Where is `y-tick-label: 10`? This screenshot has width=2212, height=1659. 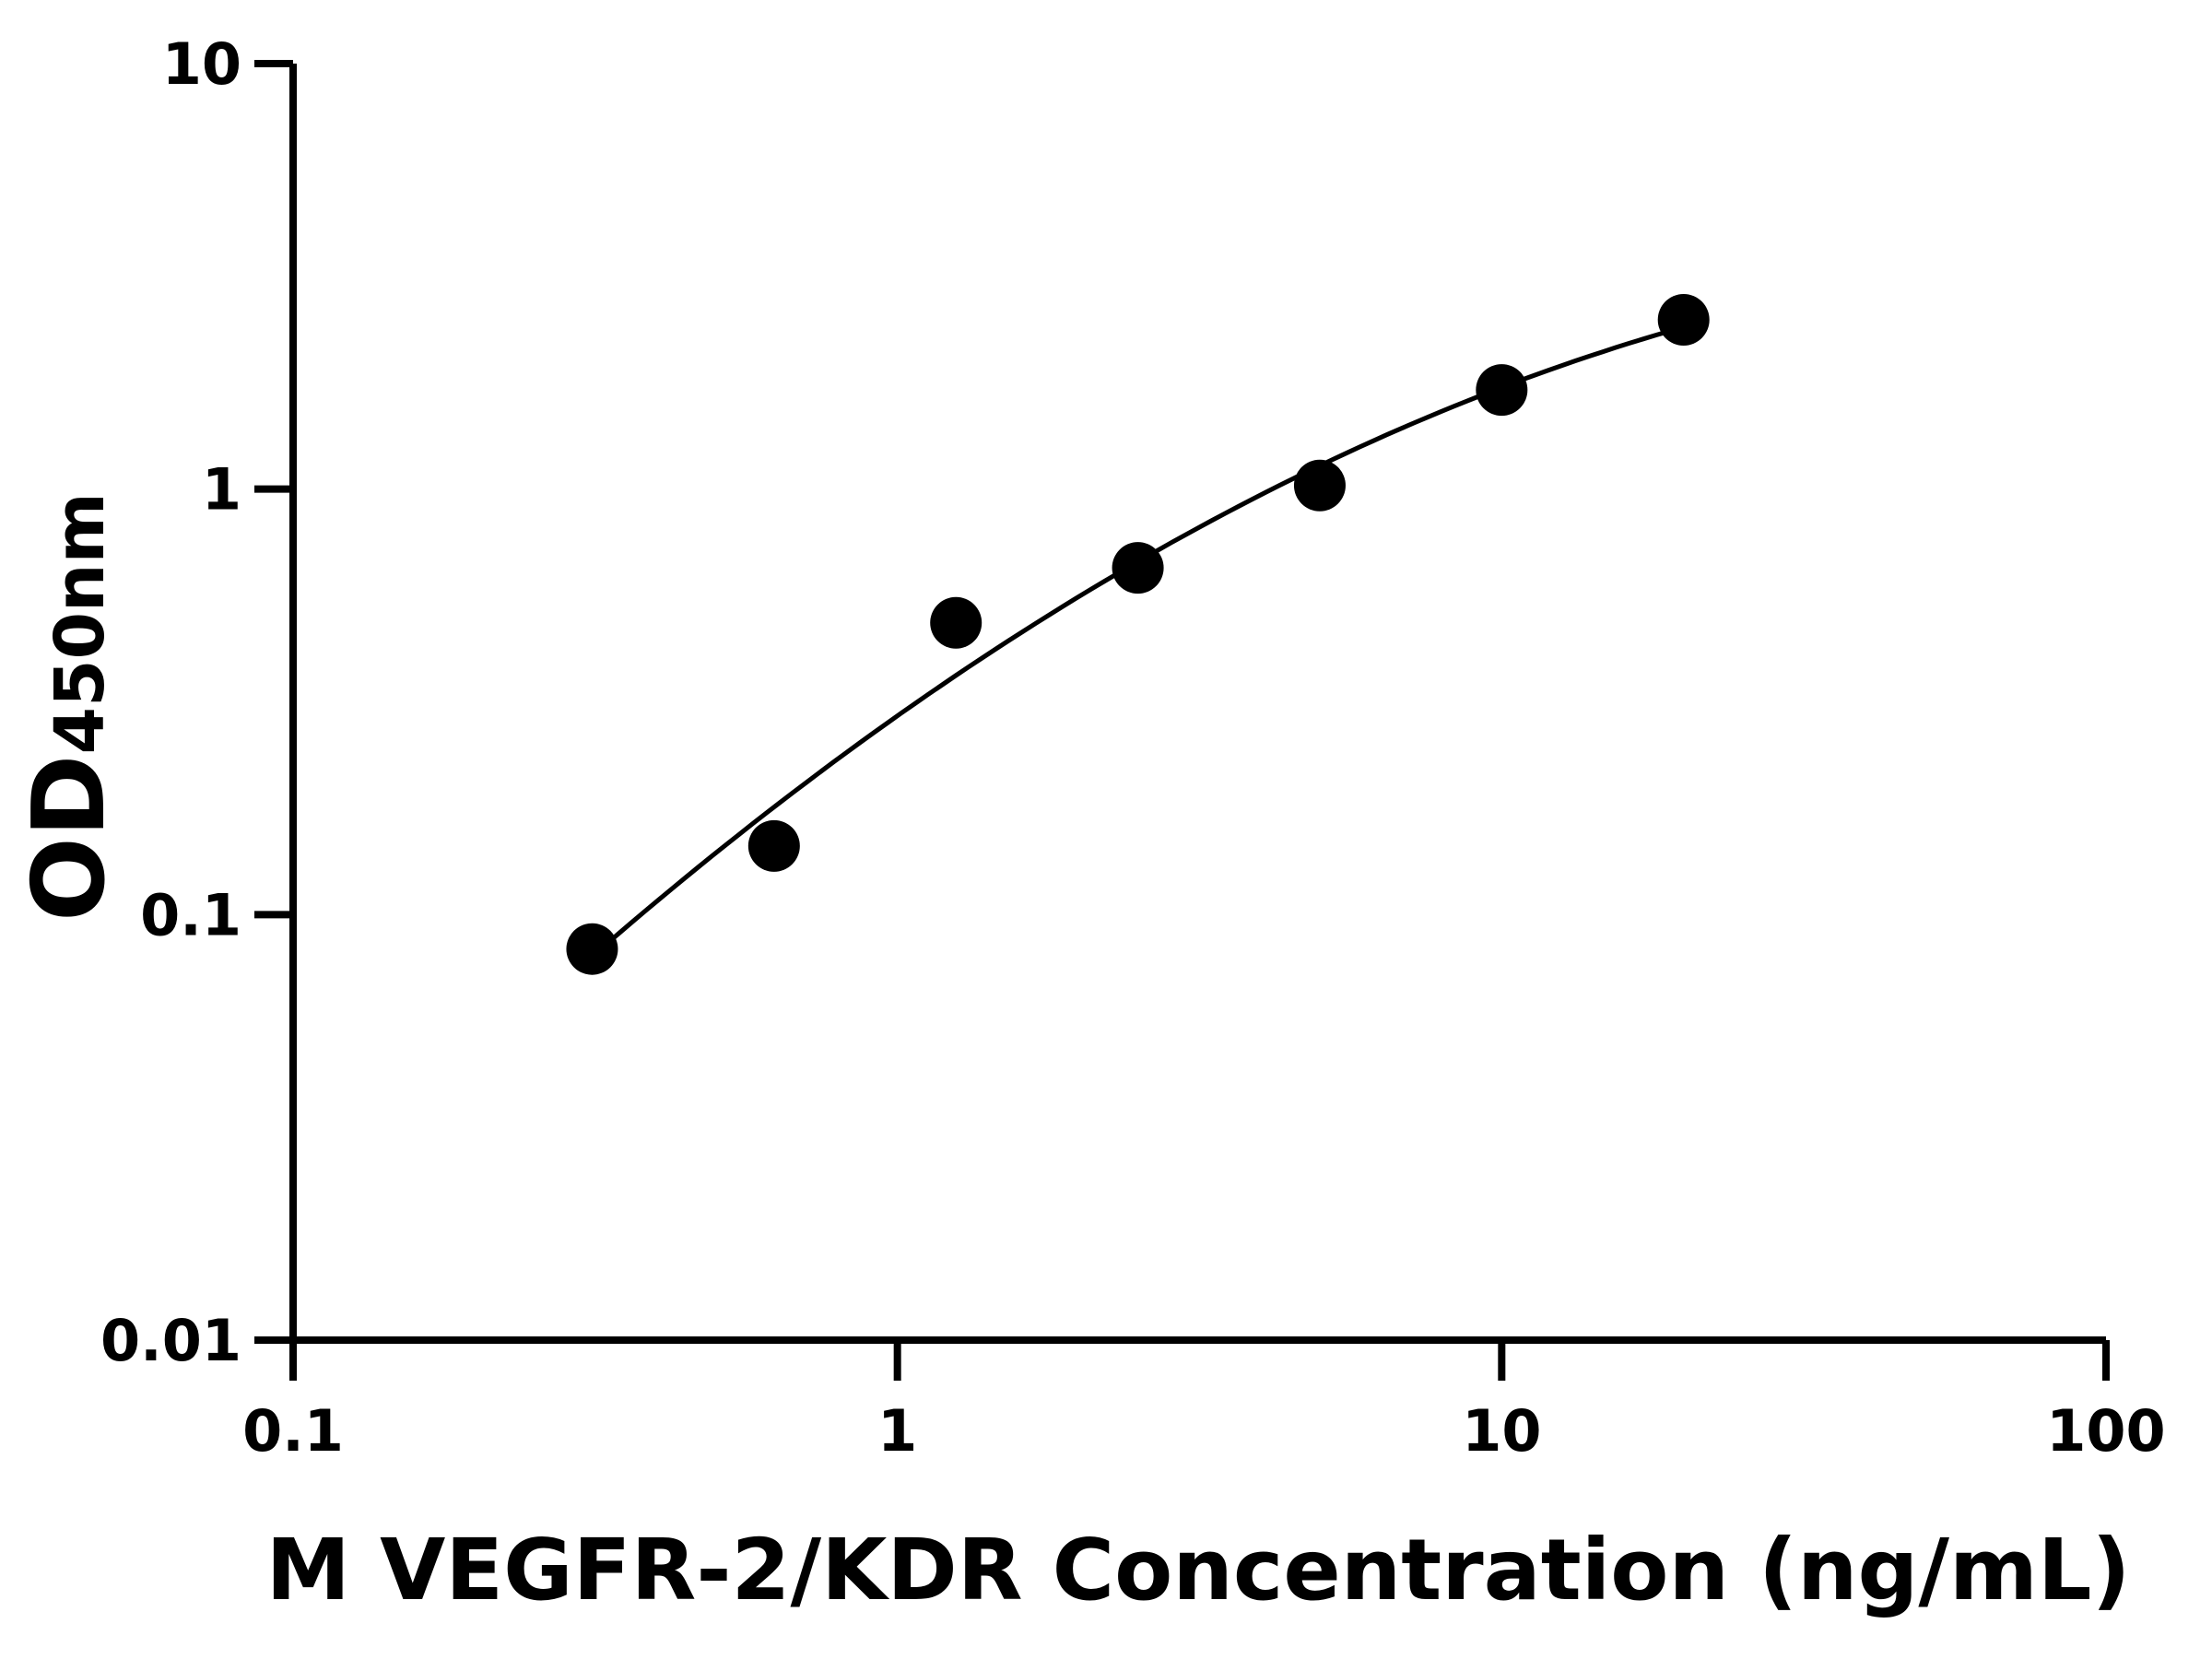
y-tick-label: 10 is located at coordinates (201, 64).